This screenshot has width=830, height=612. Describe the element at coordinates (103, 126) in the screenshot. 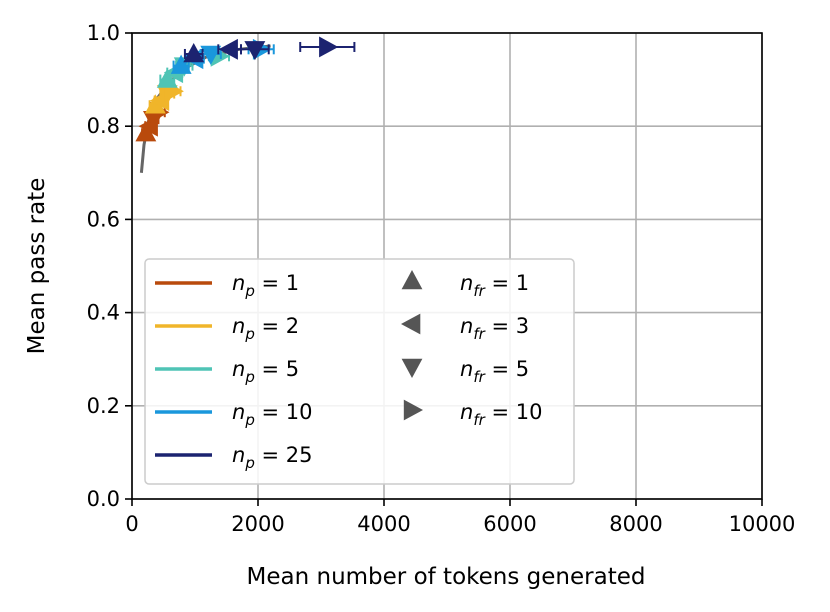

I see `y-tick-label: 0.8` at that location.